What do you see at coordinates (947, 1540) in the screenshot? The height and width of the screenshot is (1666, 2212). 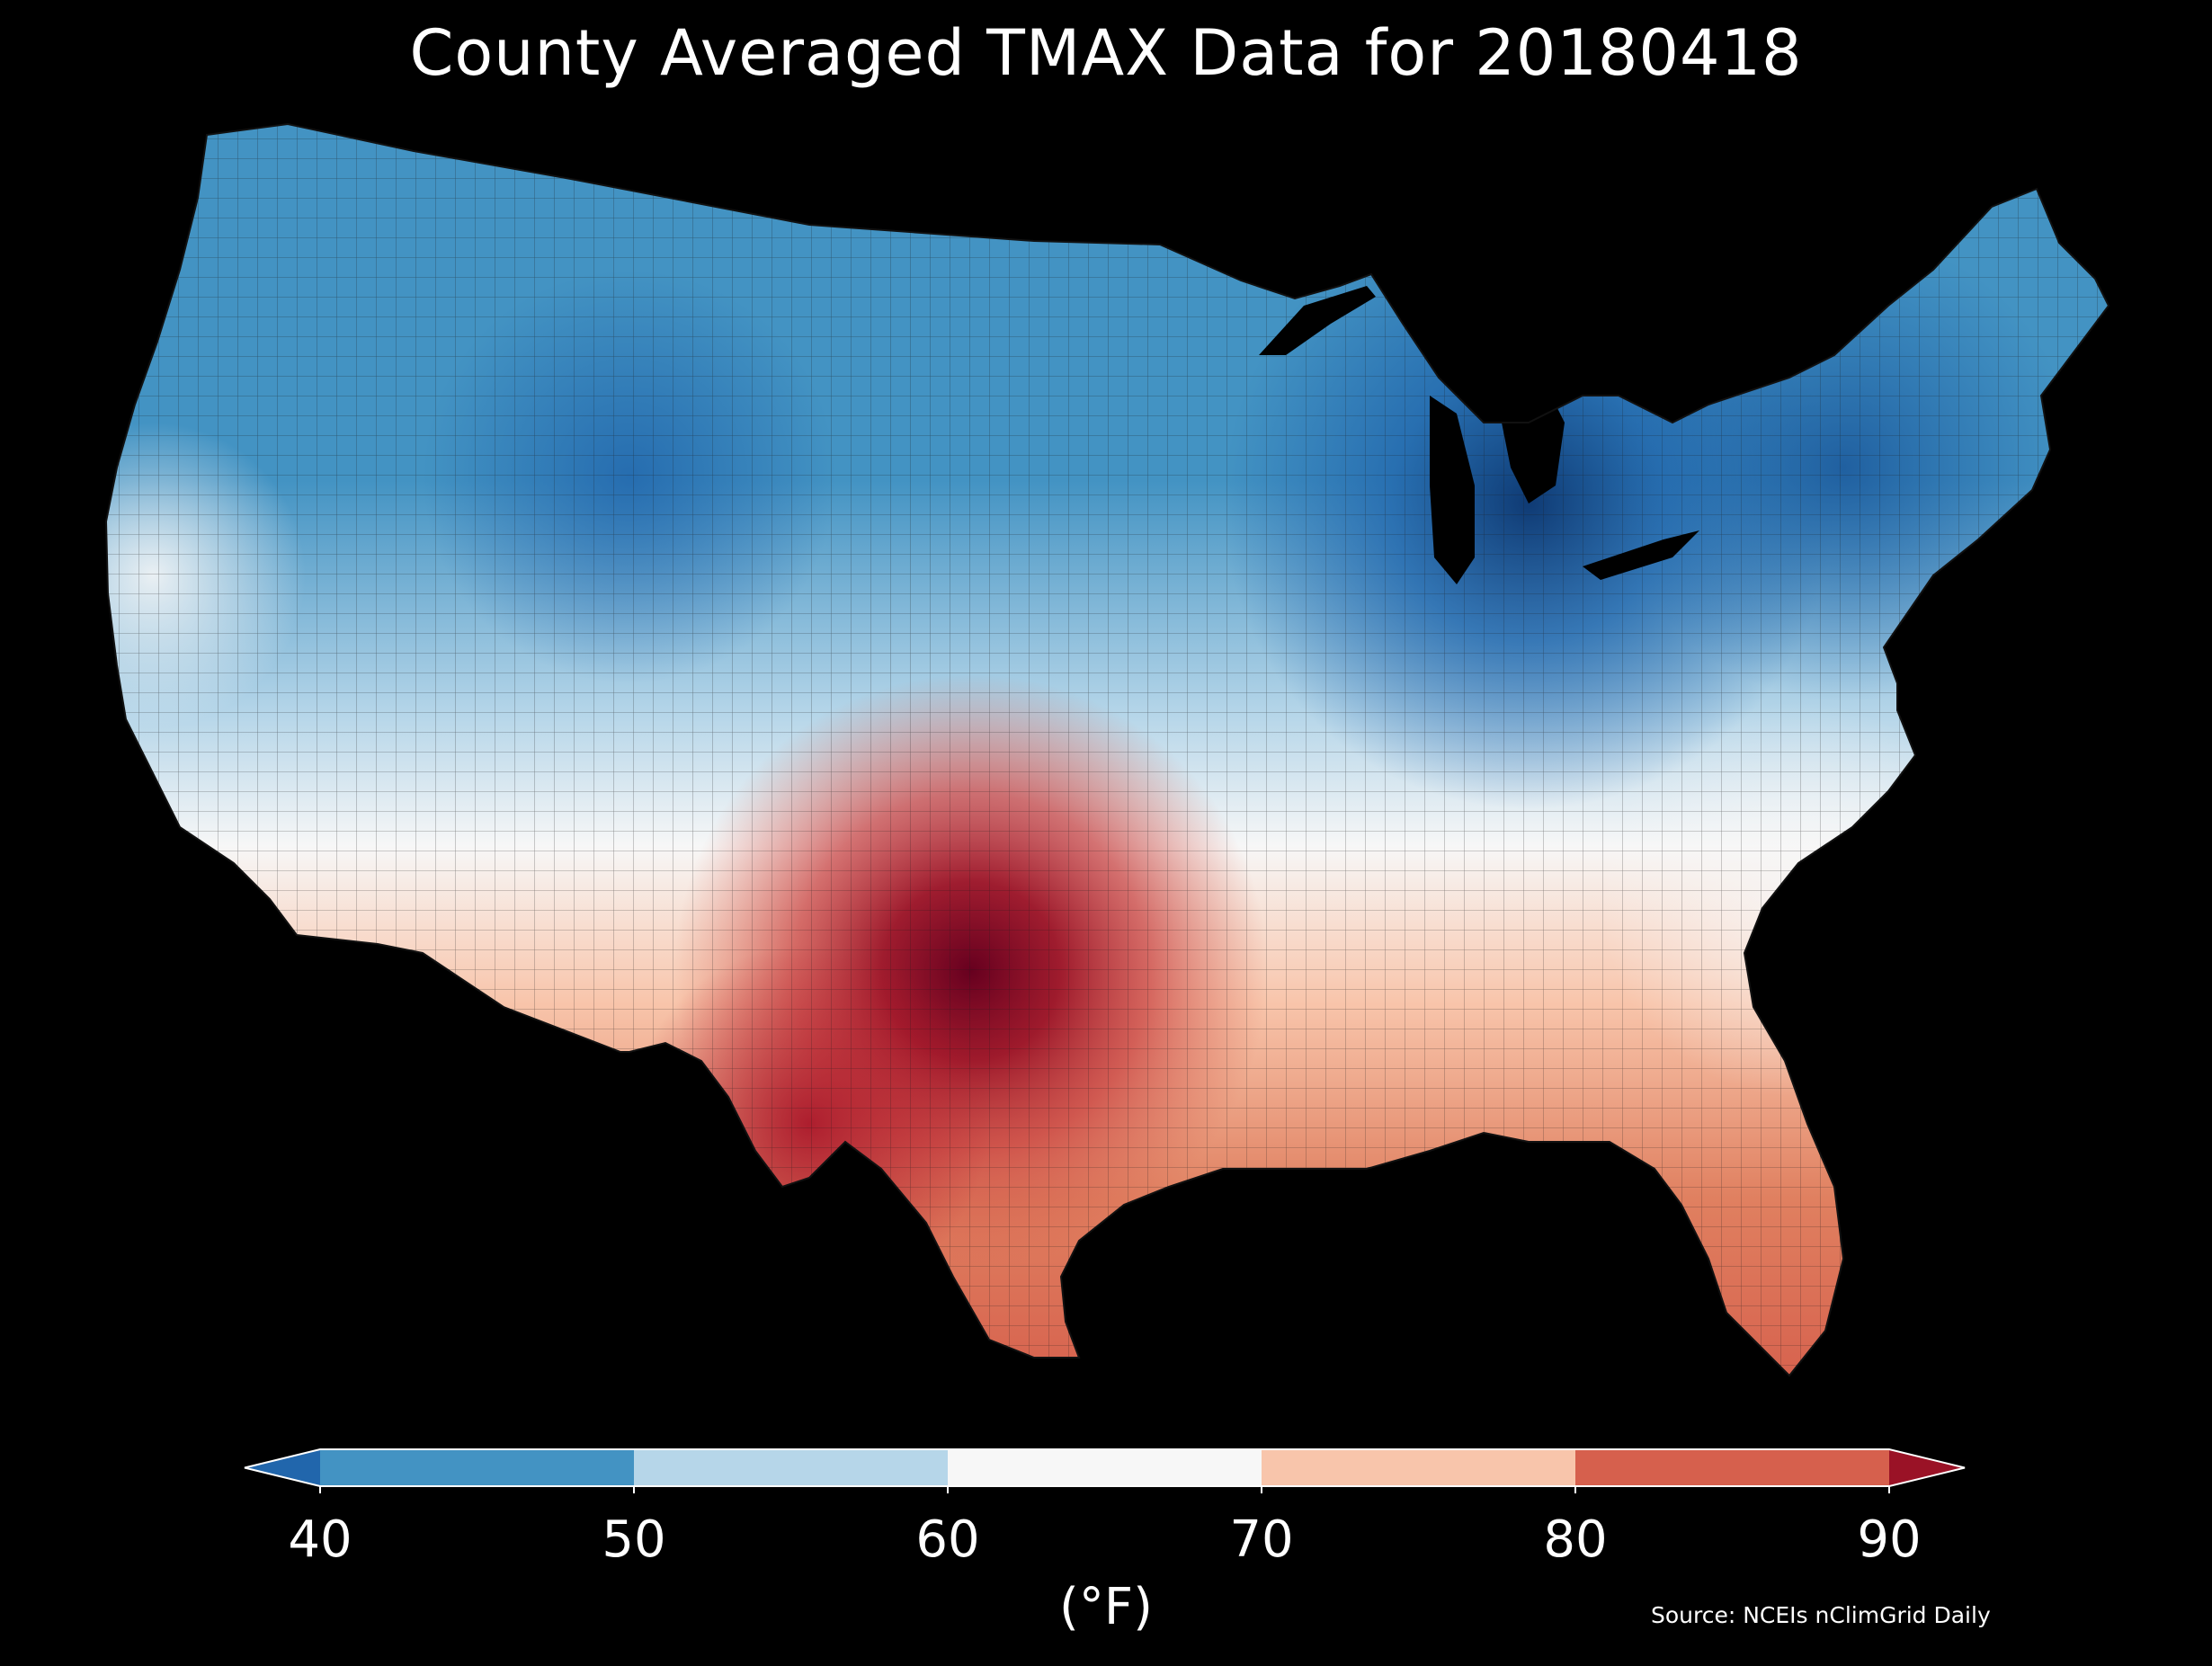 I see `colorbar-tick-label: 60` at bounding box center [947, 1540].